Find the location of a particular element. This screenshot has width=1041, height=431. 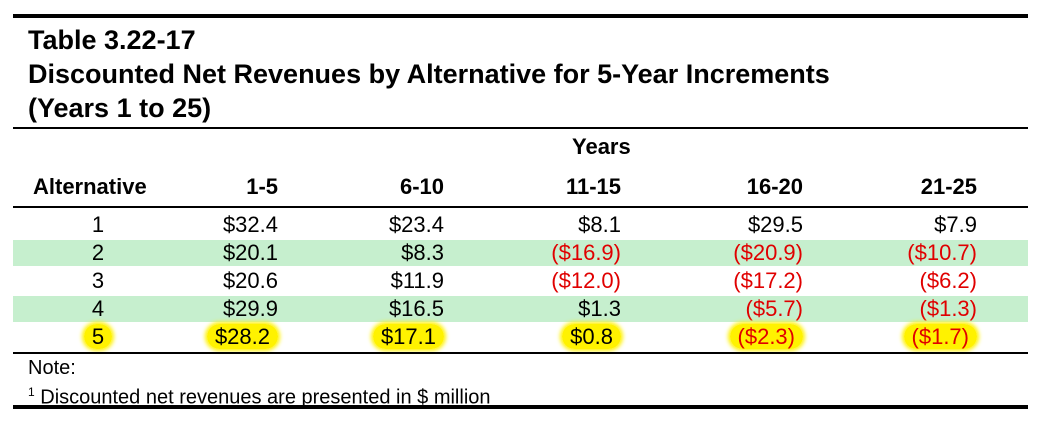

table-row: 2 $20.1 $8.3 ($16.9) ($20.9) ($10.7) is located at coordinates (520, 253).